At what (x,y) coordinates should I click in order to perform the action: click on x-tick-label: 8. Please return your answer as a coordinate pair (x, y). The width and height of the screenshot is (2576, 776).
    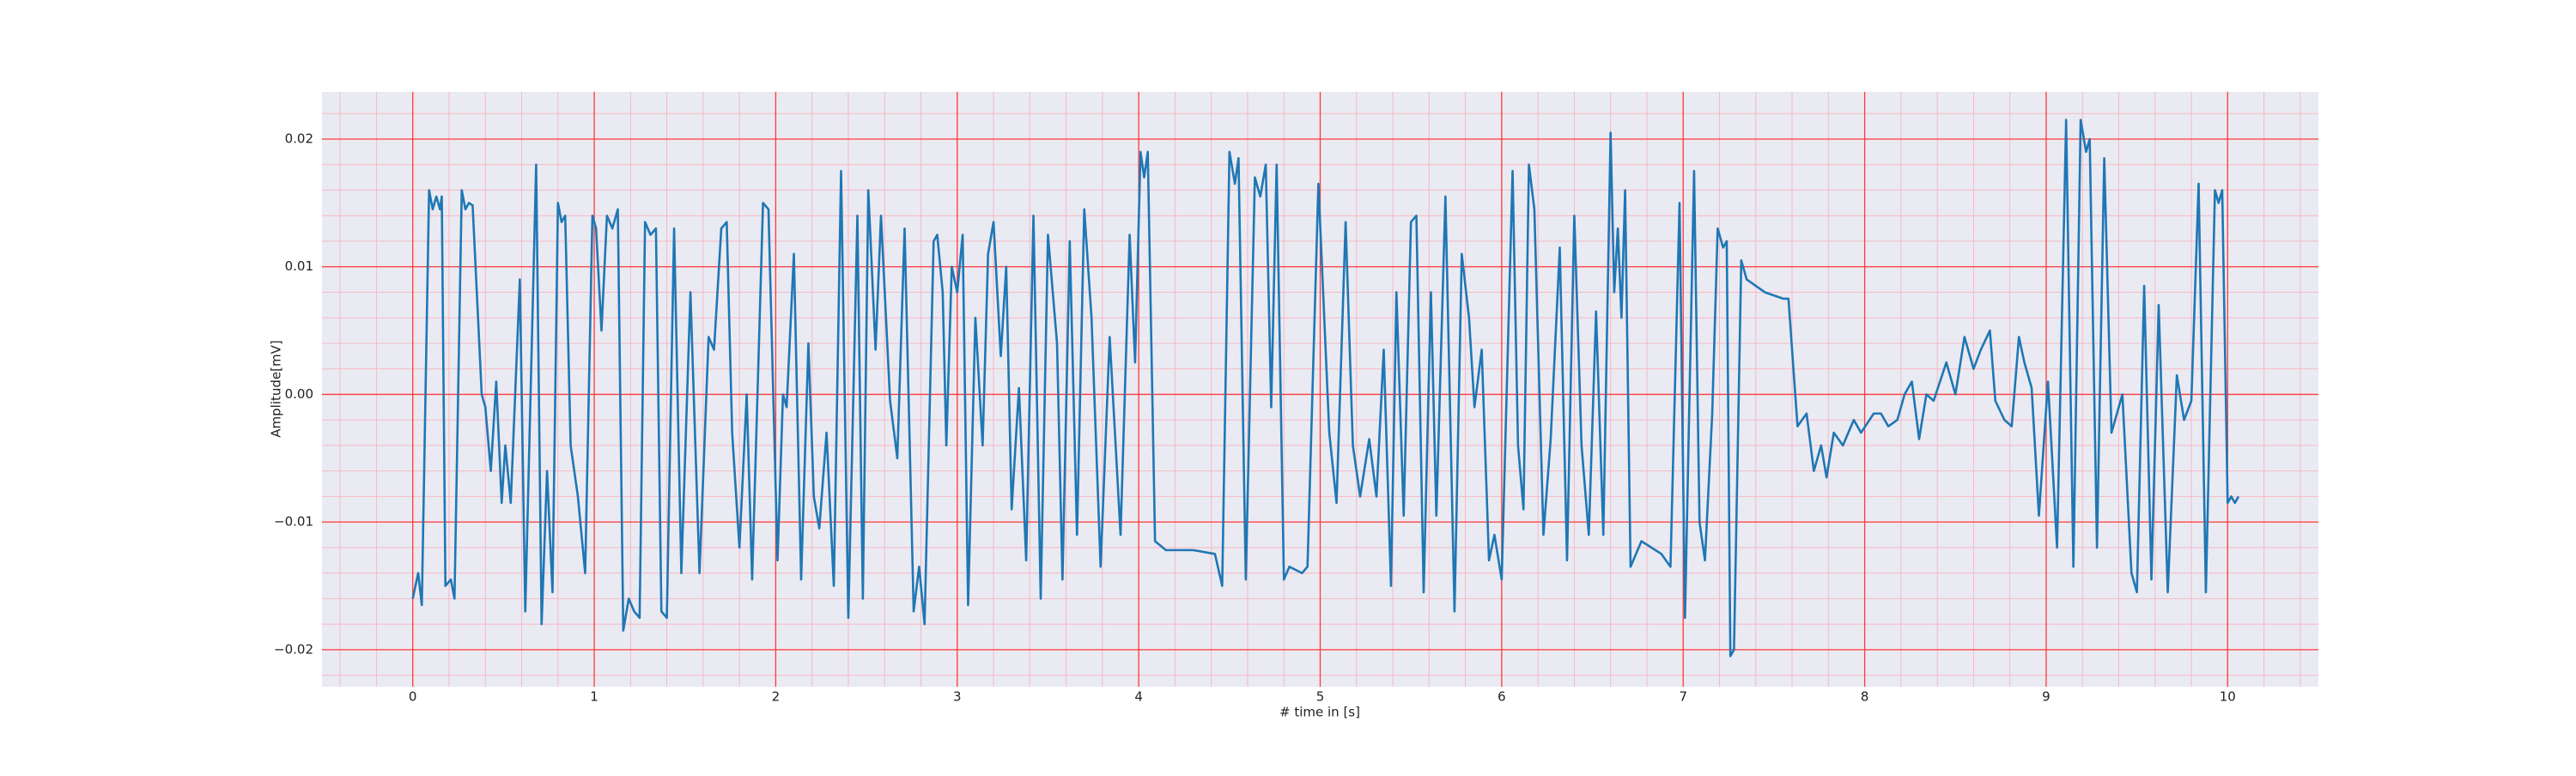
    Looking at the image, I should click on (1865, 697).